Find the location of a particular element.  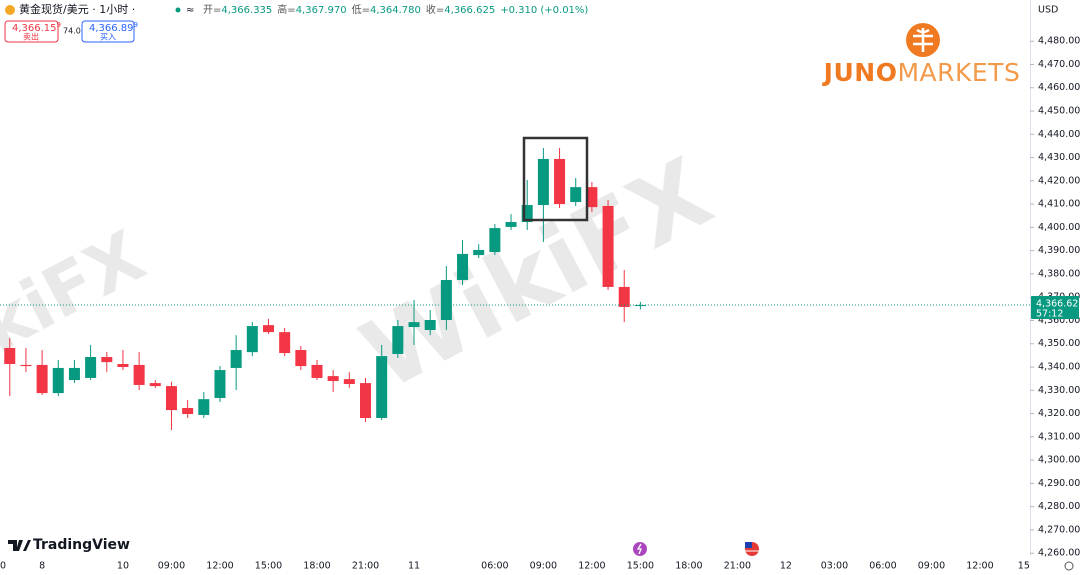

flag-canton is located at coordinates (748, 545).